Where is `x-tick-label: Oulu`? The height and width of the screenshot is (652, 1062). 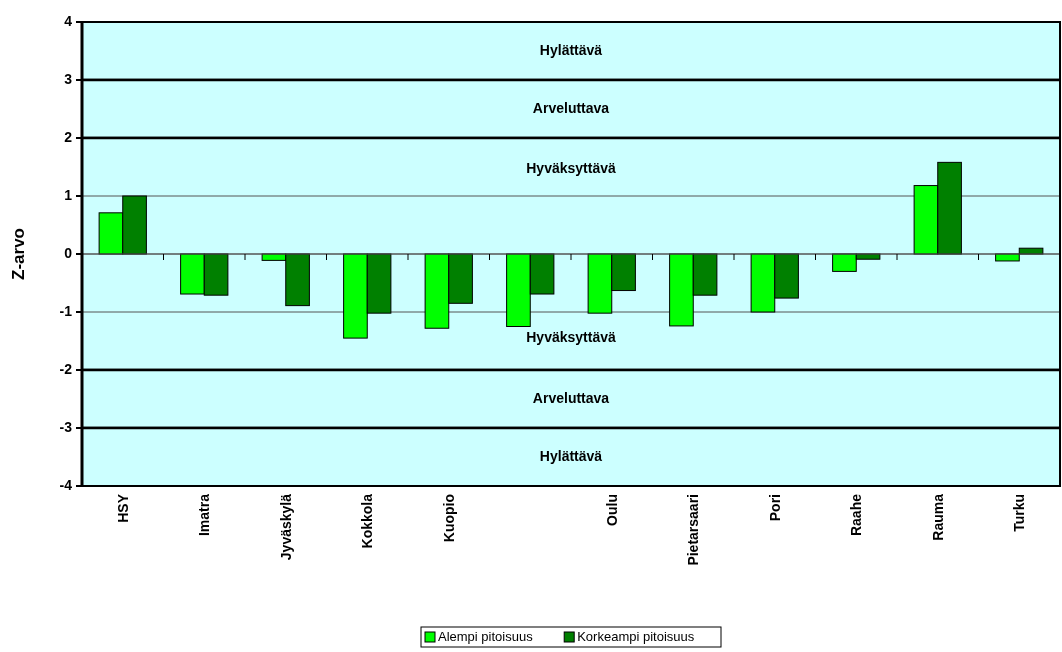
x-tick-label: Oulu is located at coordinates (611, 510).